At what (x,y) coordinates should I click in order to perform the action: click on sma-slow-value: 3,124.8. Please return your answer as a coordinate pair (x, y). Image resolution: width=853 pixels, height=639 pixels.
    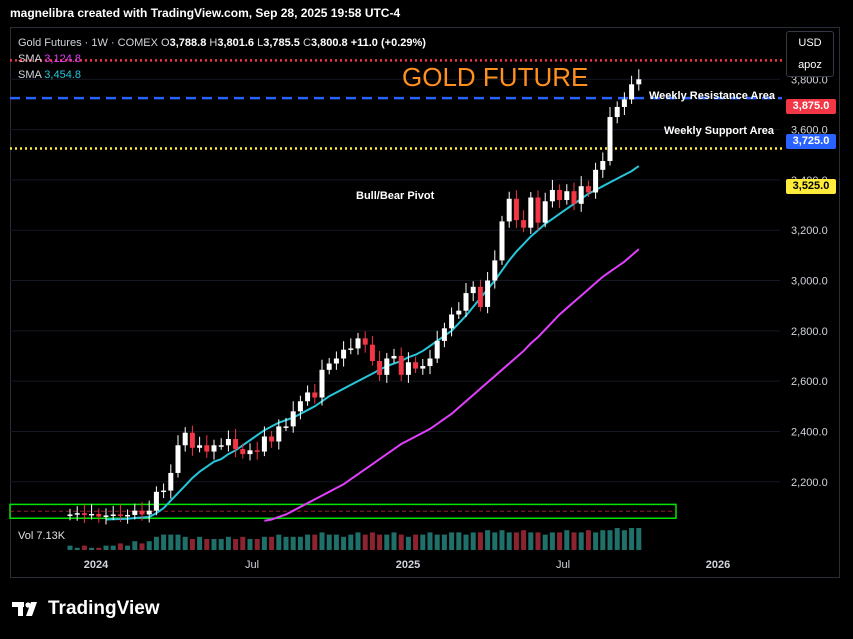
    Looking at the image, I should click on (62, 59).